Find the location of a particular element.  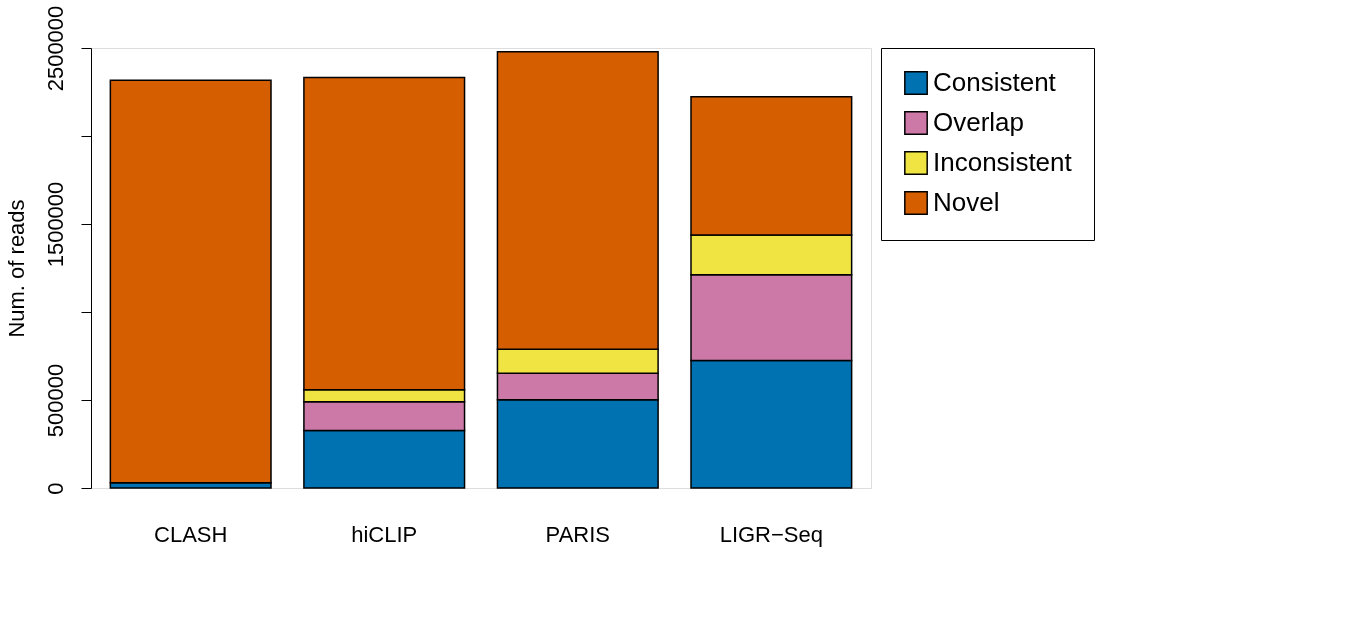

x-tick-label: LIGR−Seq is located at coordinates (771, 534).